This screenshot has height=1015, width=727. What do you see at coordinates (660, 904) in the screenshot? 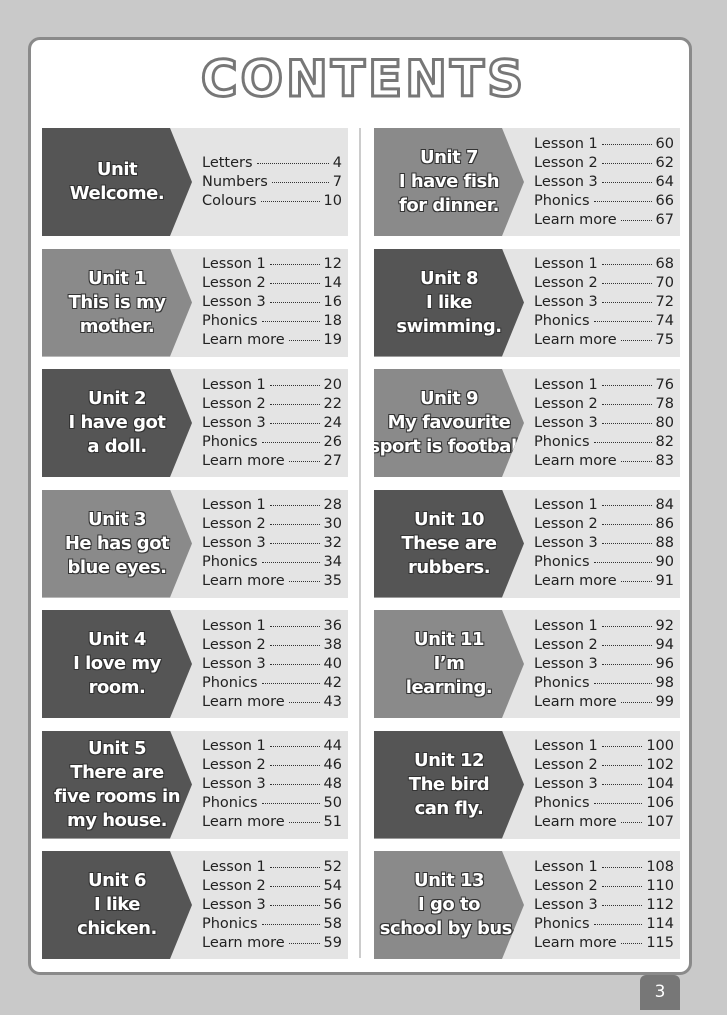
I see `lesson-page: 112` at bounding box center [660, 904].